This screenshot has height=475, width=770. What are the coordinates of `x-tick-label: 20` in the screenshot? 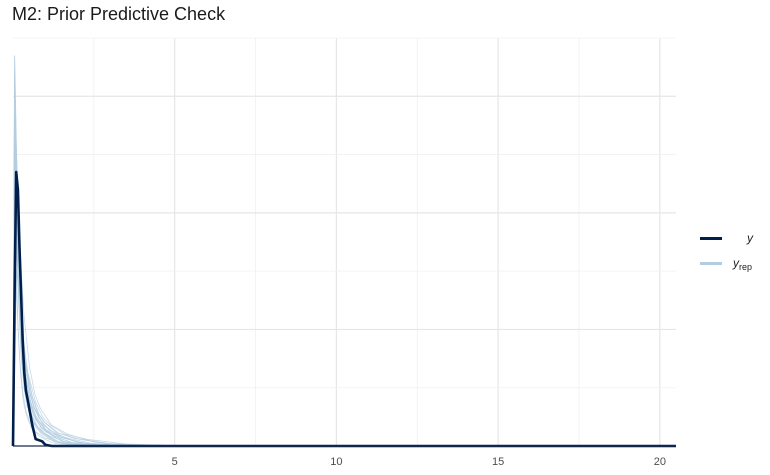 It's located at (660, 462).